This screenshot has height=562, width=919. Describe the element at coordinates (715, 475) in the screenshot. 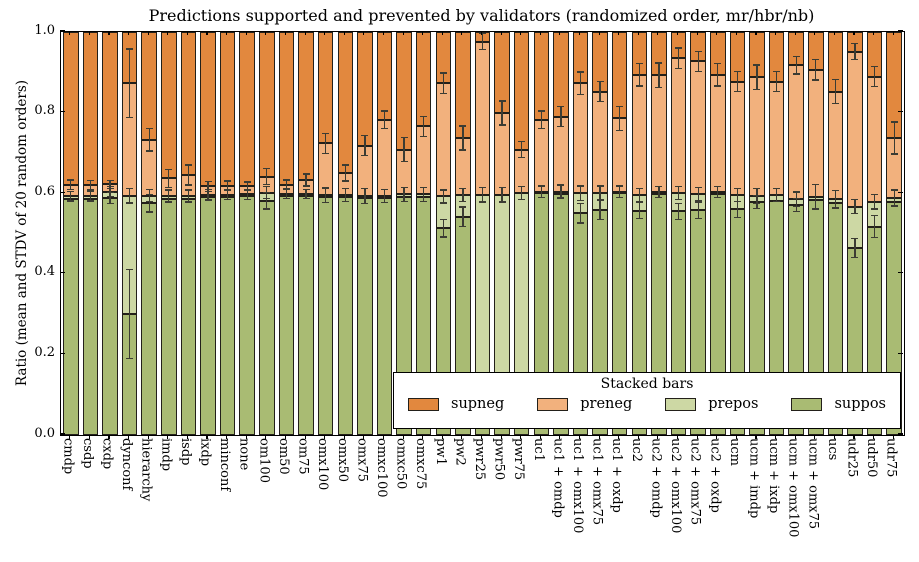

I see `x-tick-label: uc2 + oxdp` at that location.